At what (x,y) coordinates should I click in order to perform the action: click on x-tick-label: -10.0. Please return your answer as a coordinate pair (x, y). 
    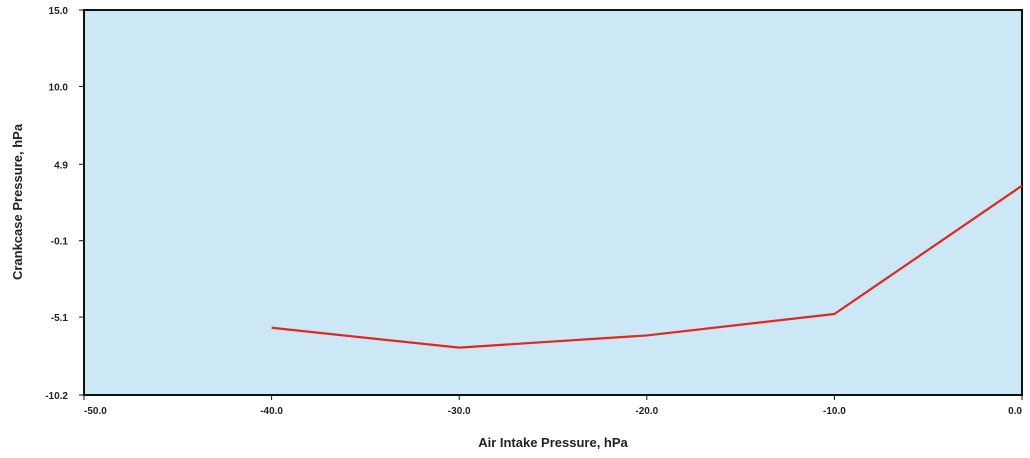
    Looking at the image, I should click on (834, 411).